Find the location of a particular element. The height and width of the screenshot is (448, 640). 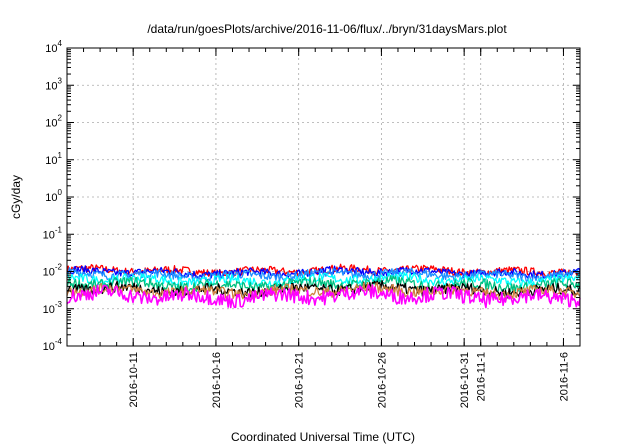

y-tick-label: 10² is located at coordinates (53, 122).